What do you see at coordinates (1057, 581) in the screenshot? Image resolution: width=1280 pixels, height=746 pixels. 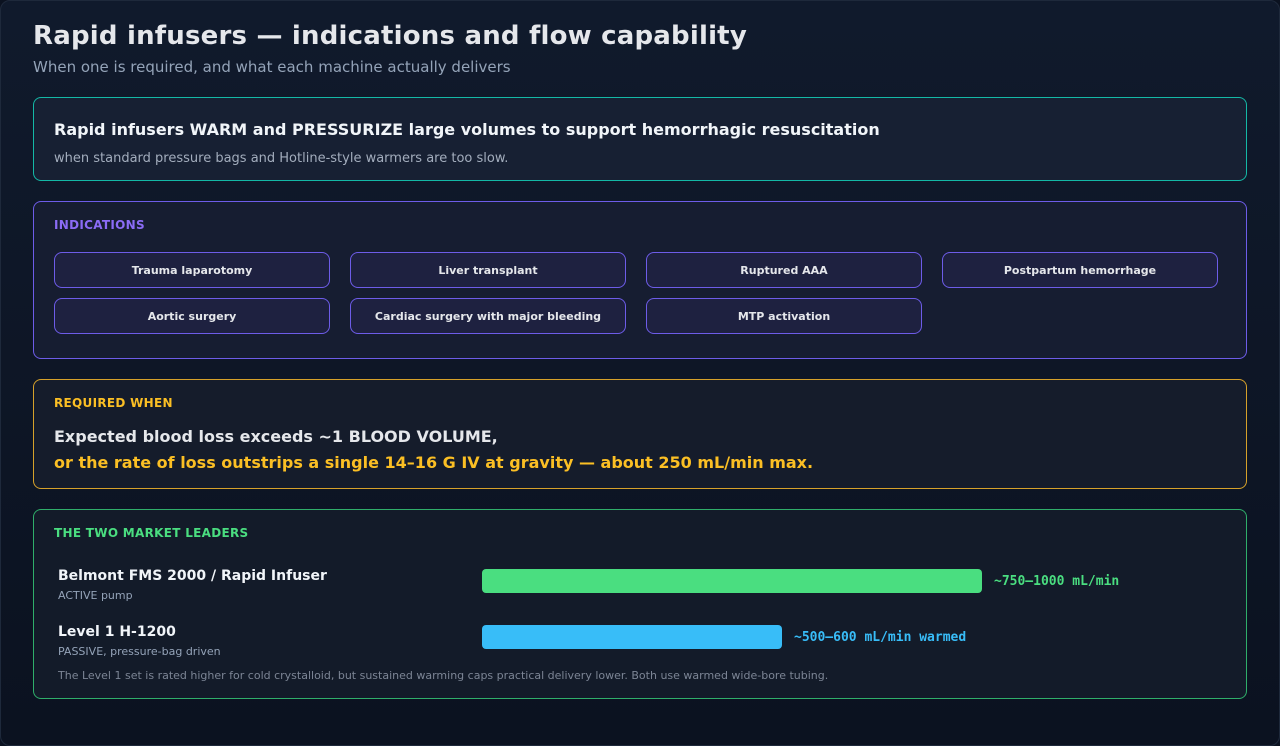 I see `flow-label-belmont: ~750–1000 mL/min` at bounding box center [1057, 581].